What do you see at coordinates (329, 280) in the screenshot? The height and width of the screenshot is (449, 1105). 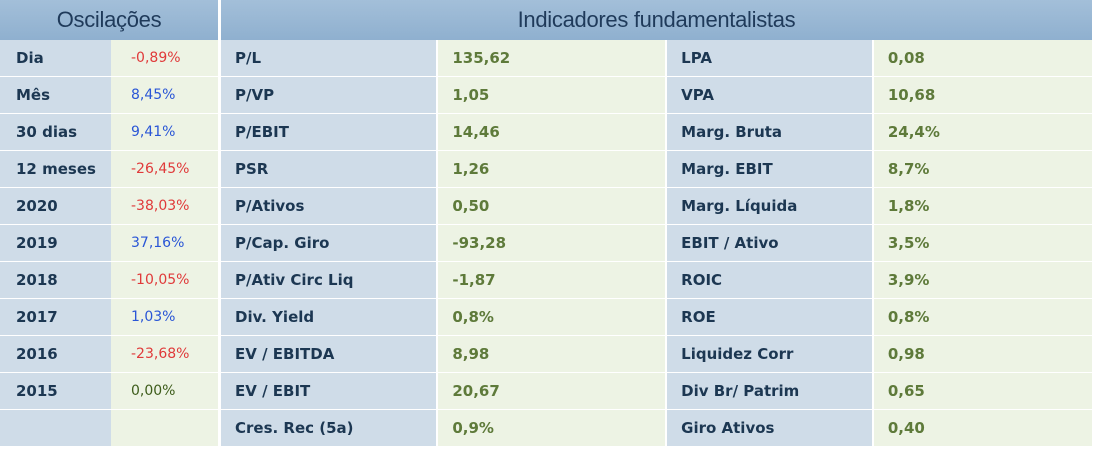 I see `indicador-label: P/Ativ Circ Liq` at bounding box center [329, 280].